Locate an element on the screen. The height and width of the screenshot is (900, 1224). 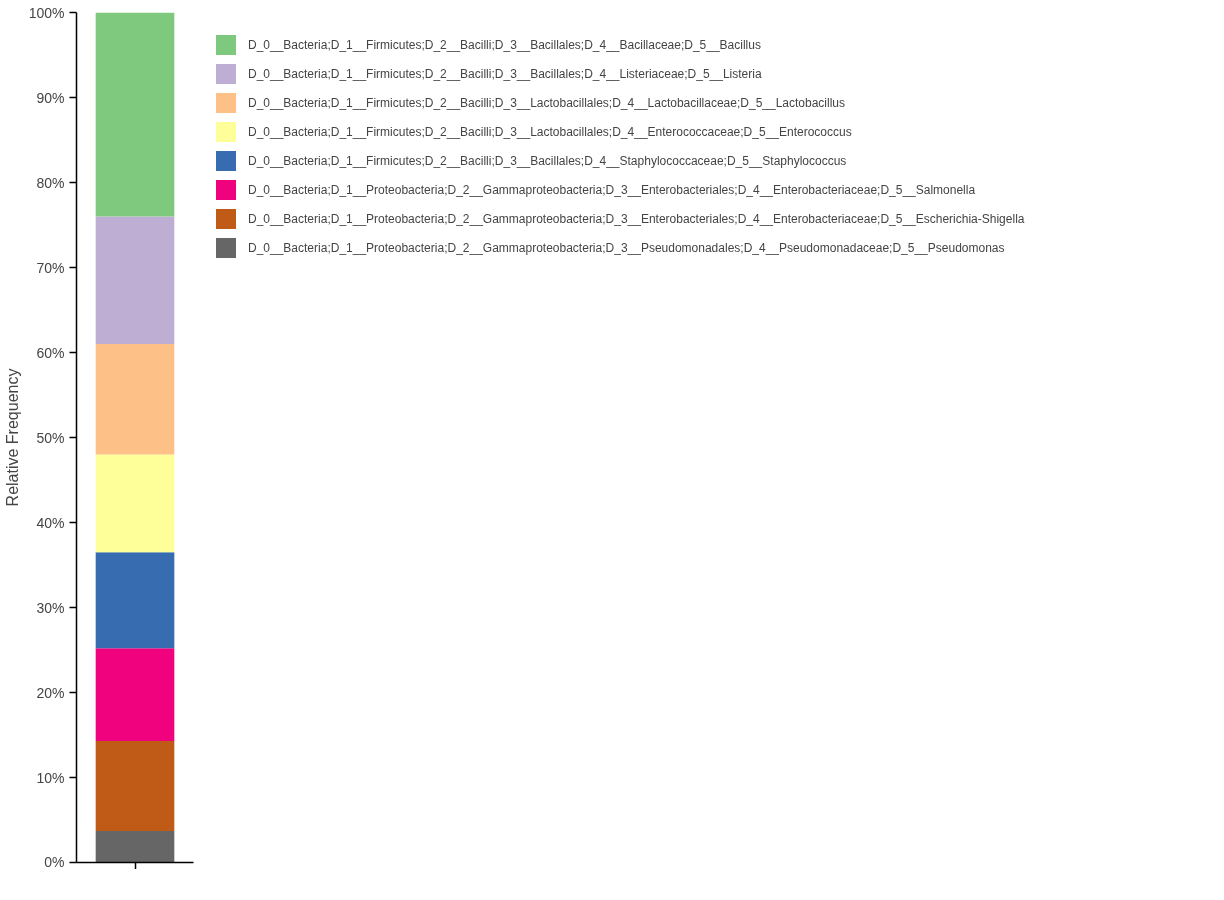
y-tick-label: 70% is located at coordinates (50, 267).